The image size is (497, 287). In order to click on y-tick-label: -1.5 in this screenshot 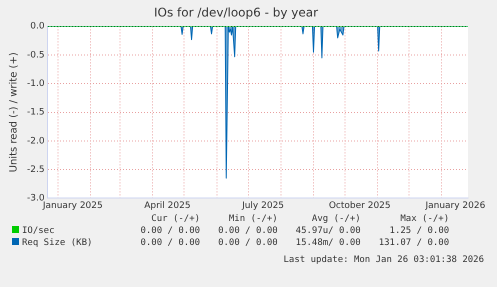, I will do `click(36, 113)`.